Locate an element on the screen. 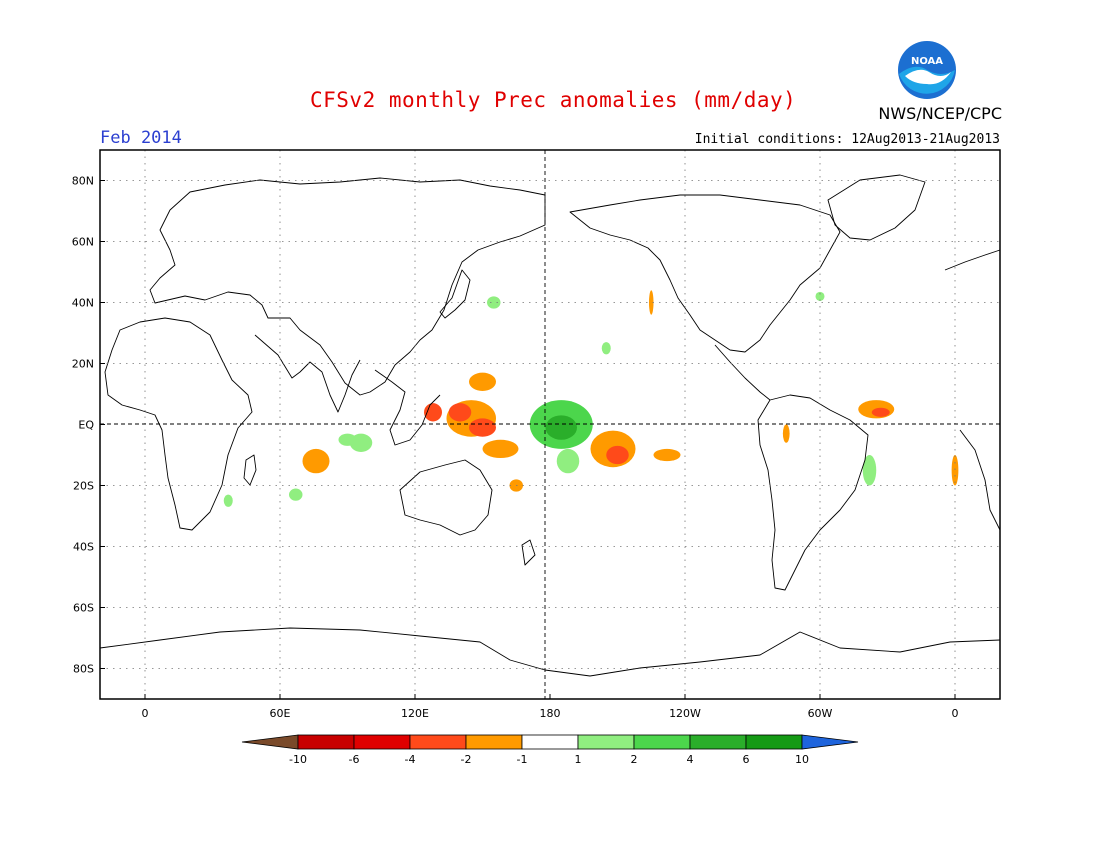 This screenshot has height=850, width=1100. colorbar-label: 6 is located at coordinates (746, 759).